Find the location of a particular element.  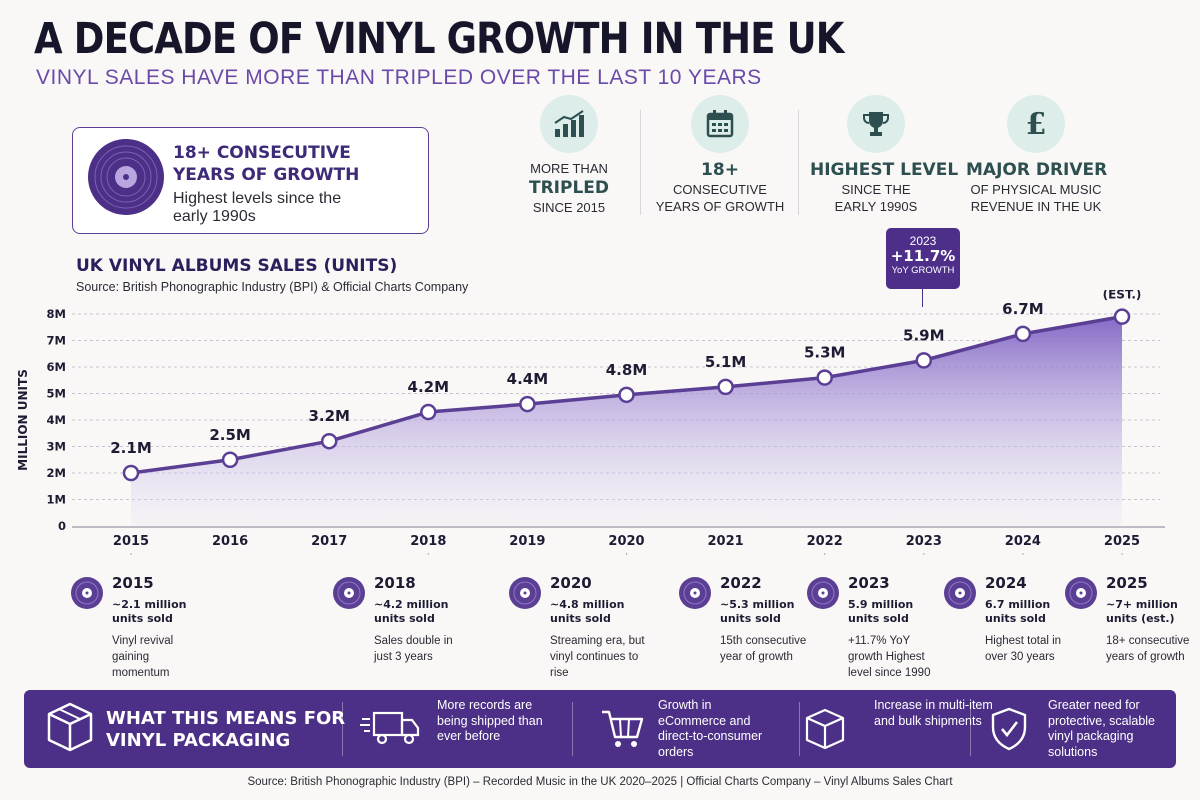

milestone-note: Vinyl revival gaining momentum is located at coordinates (143, 657).